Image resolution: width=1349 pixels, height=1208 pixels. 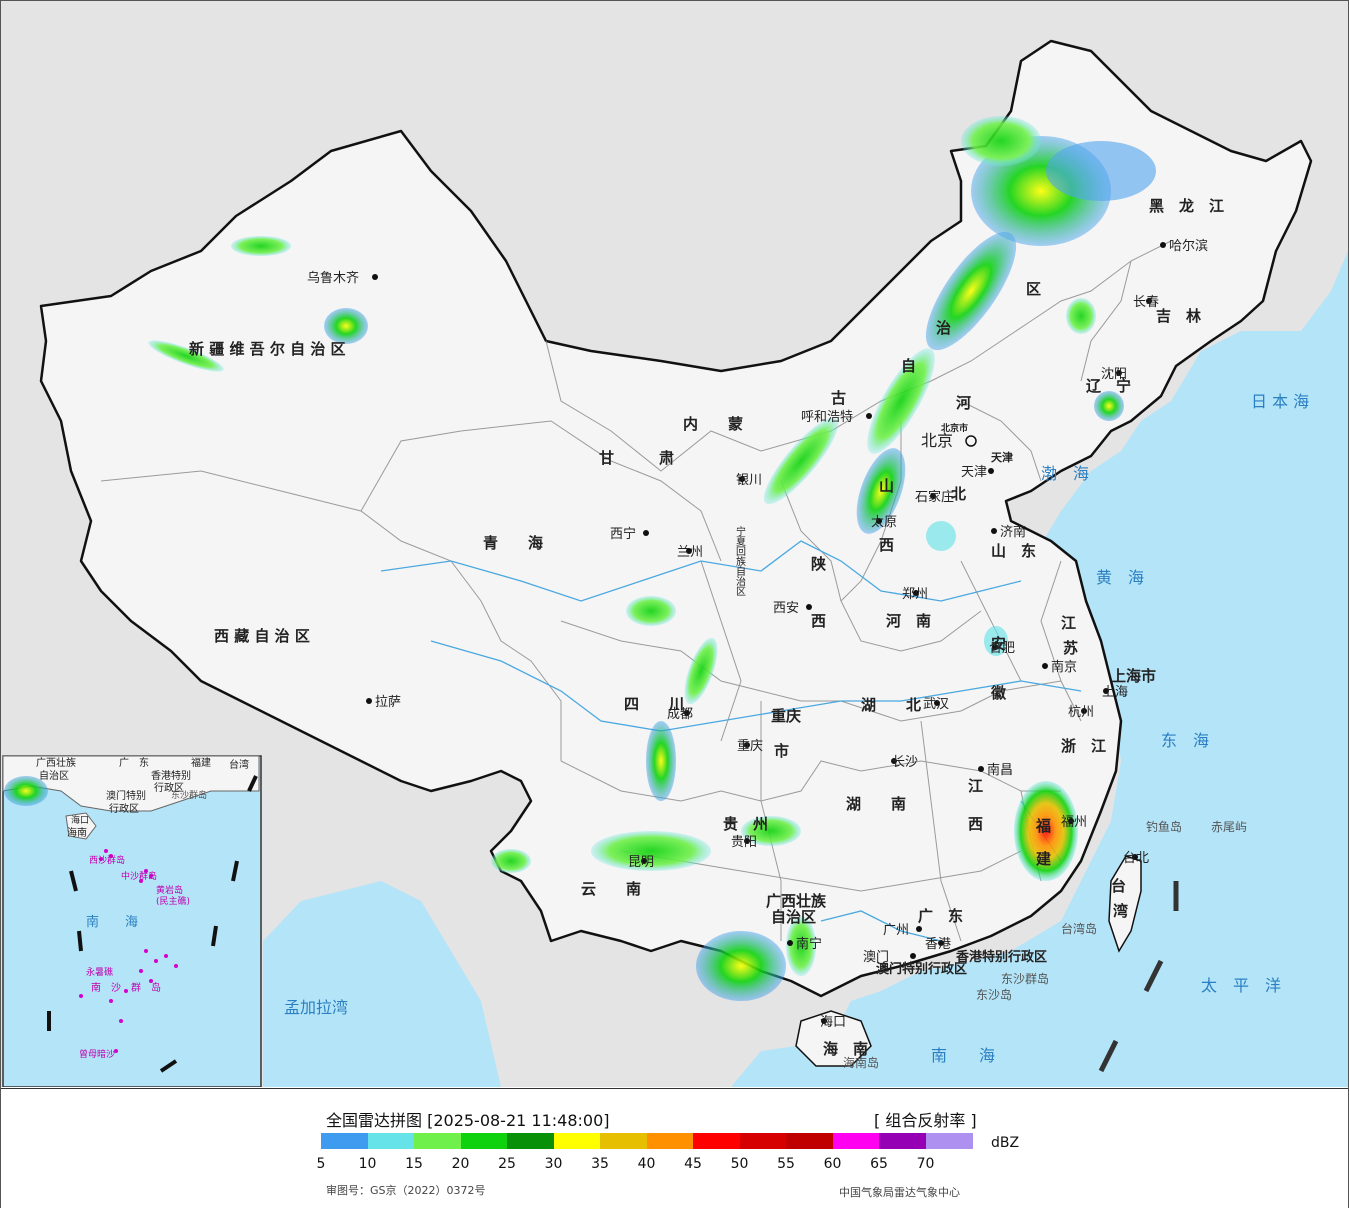 What do you see at coordinates (1146, 302) in the screenshot?
I see `label-changchun: 长春` at bounding box center [1146, 302].